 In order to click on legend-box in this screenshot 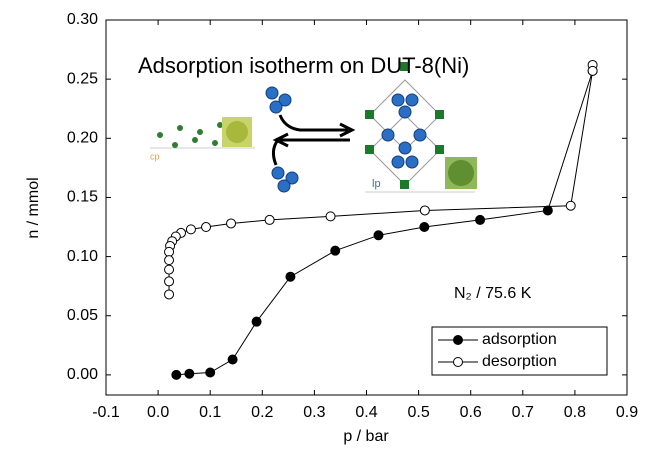, I will do `click(519, 351)`.